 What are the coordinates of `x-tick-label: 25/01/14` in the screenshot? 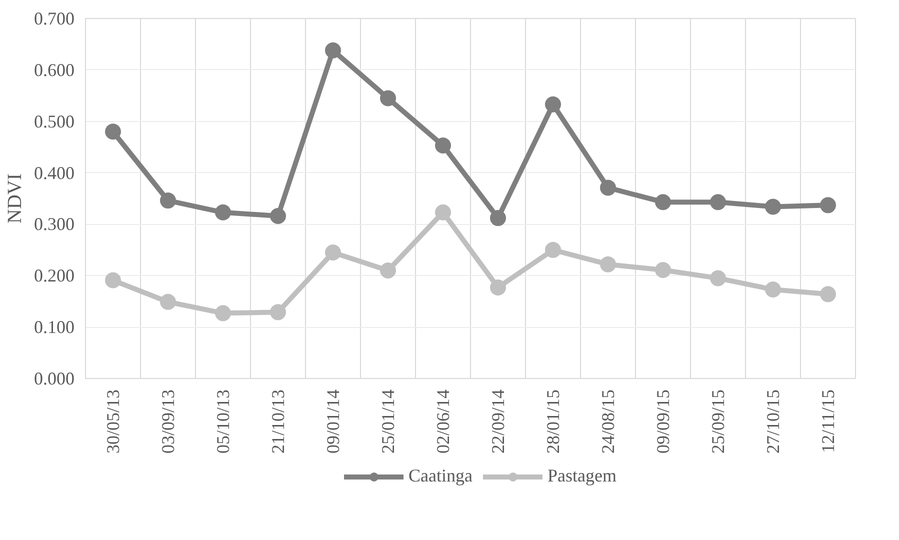 It's located at (388, 421).